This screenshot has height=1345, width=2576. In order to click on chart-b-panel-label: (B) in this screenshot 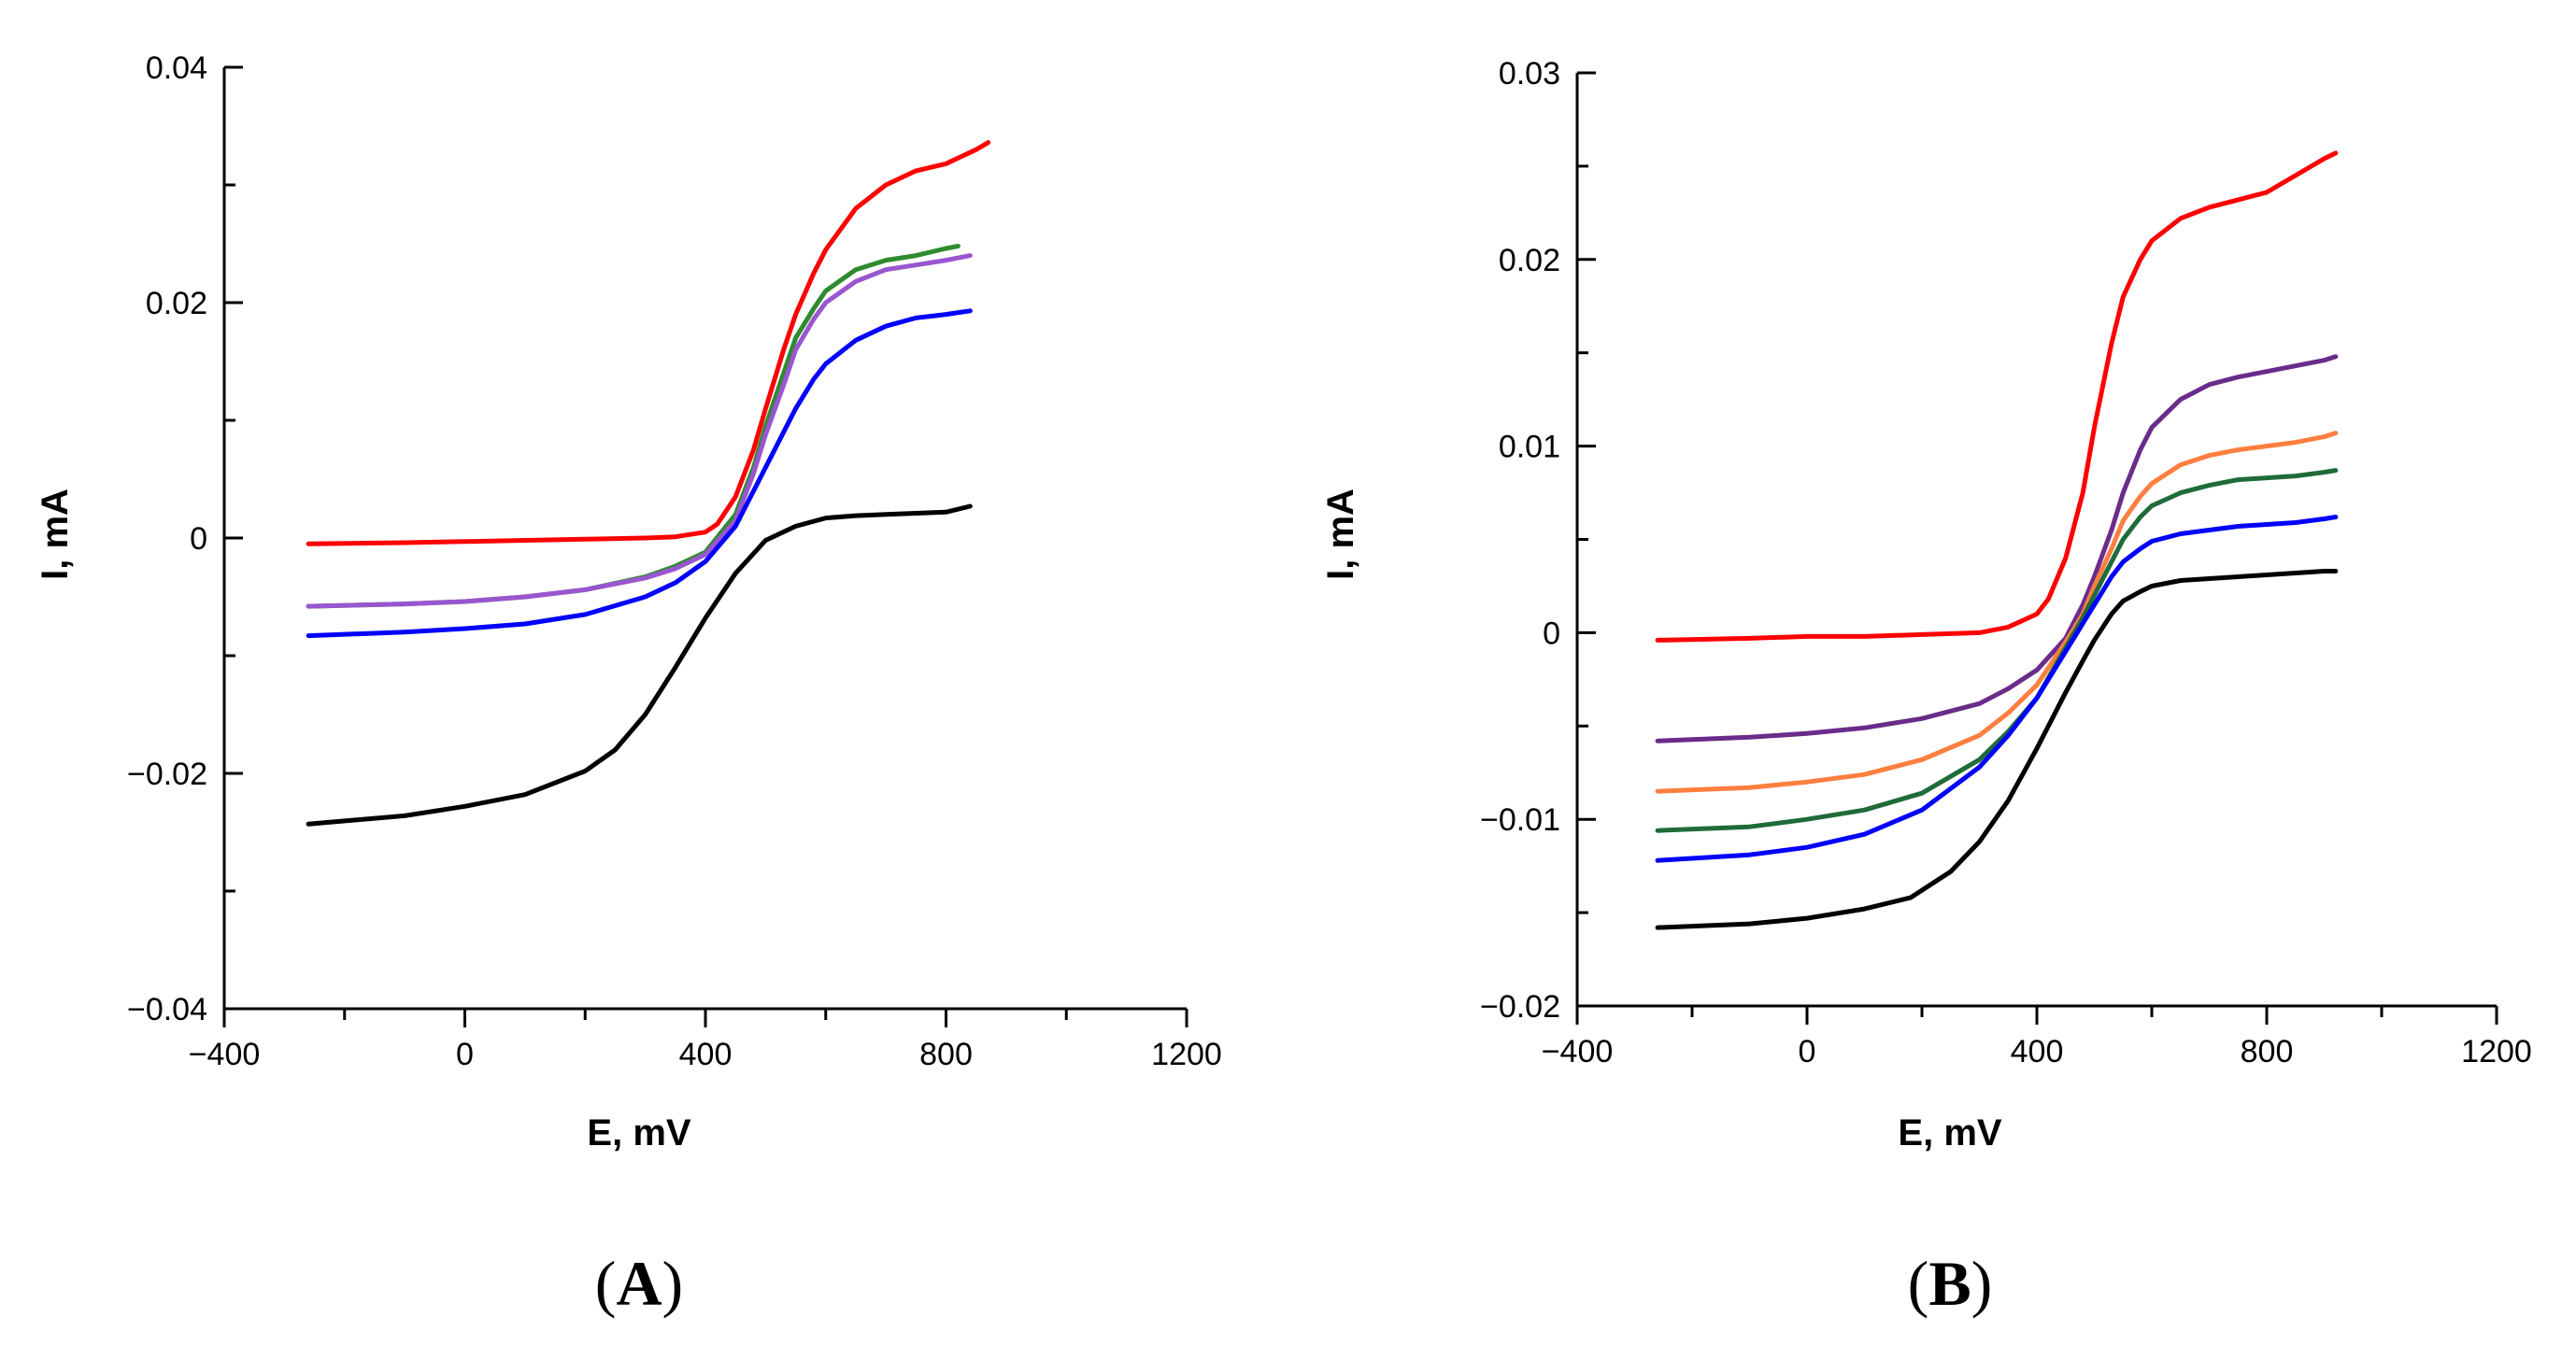, I will do `click(1950, 1283)`.